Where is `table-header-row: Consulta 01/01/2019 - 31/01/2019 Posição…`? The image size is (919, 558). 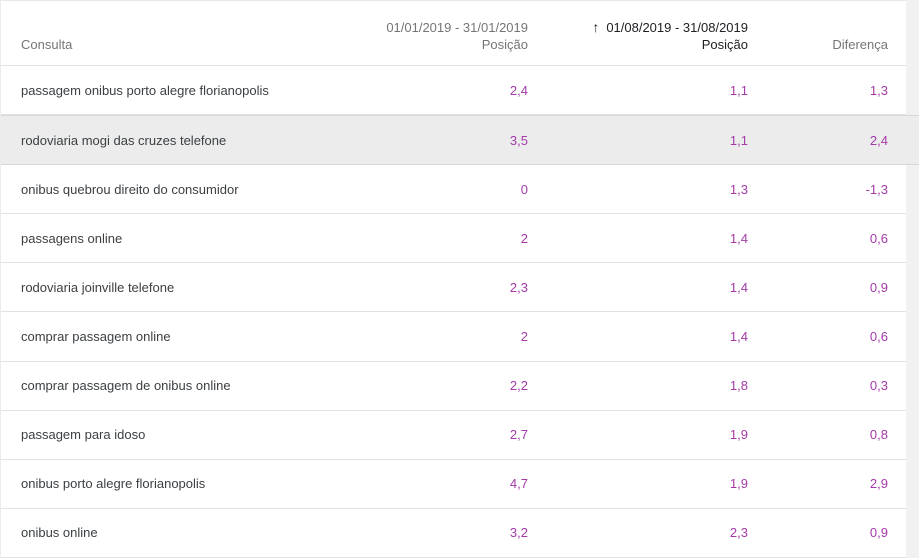
table-header-row: Consulta 01/01/2019 - 31/01/2019 Posição… is located at coordinates (453, 33).